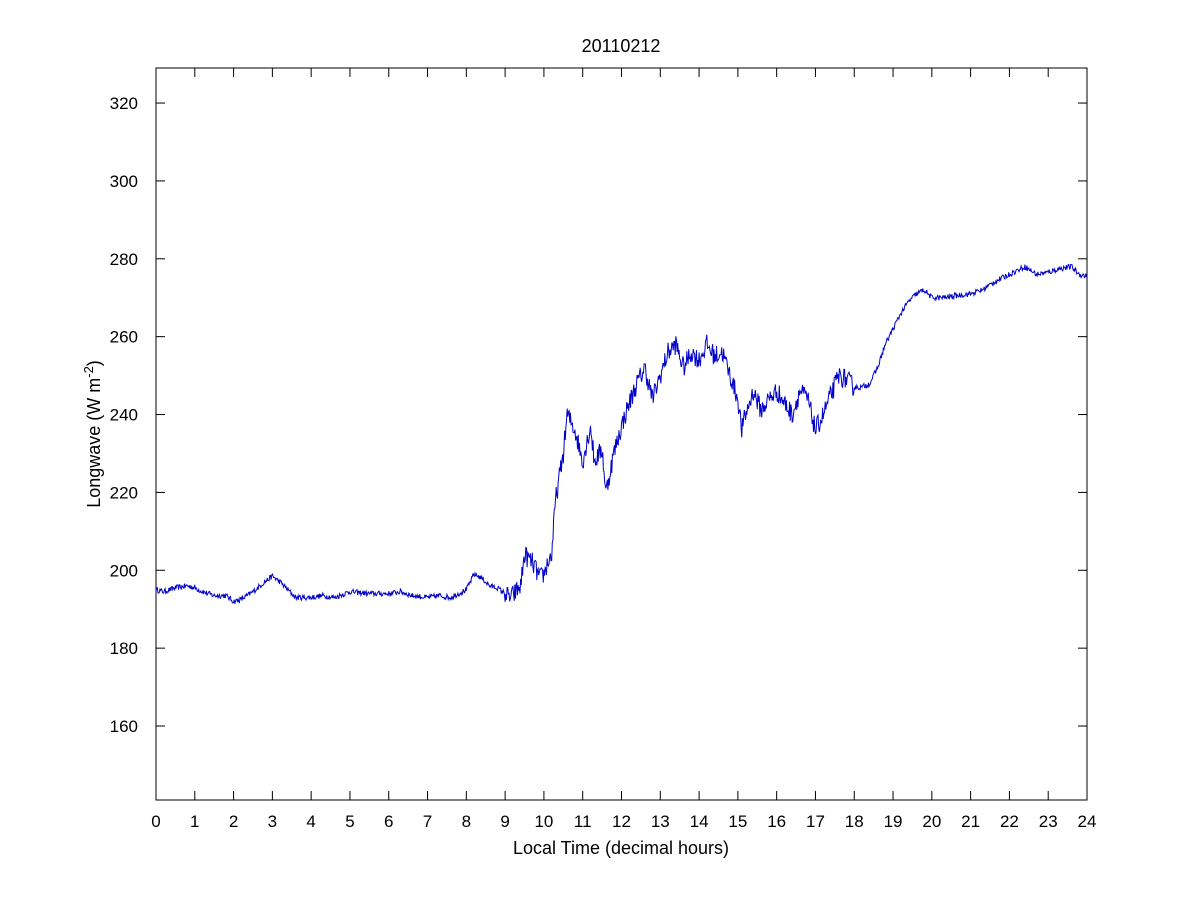 The image size is (1201, 900). What do you see at coordinates (737, 821) in the screenshot?
I see `x-tick-label: 15` at bounding box center [737, 821].